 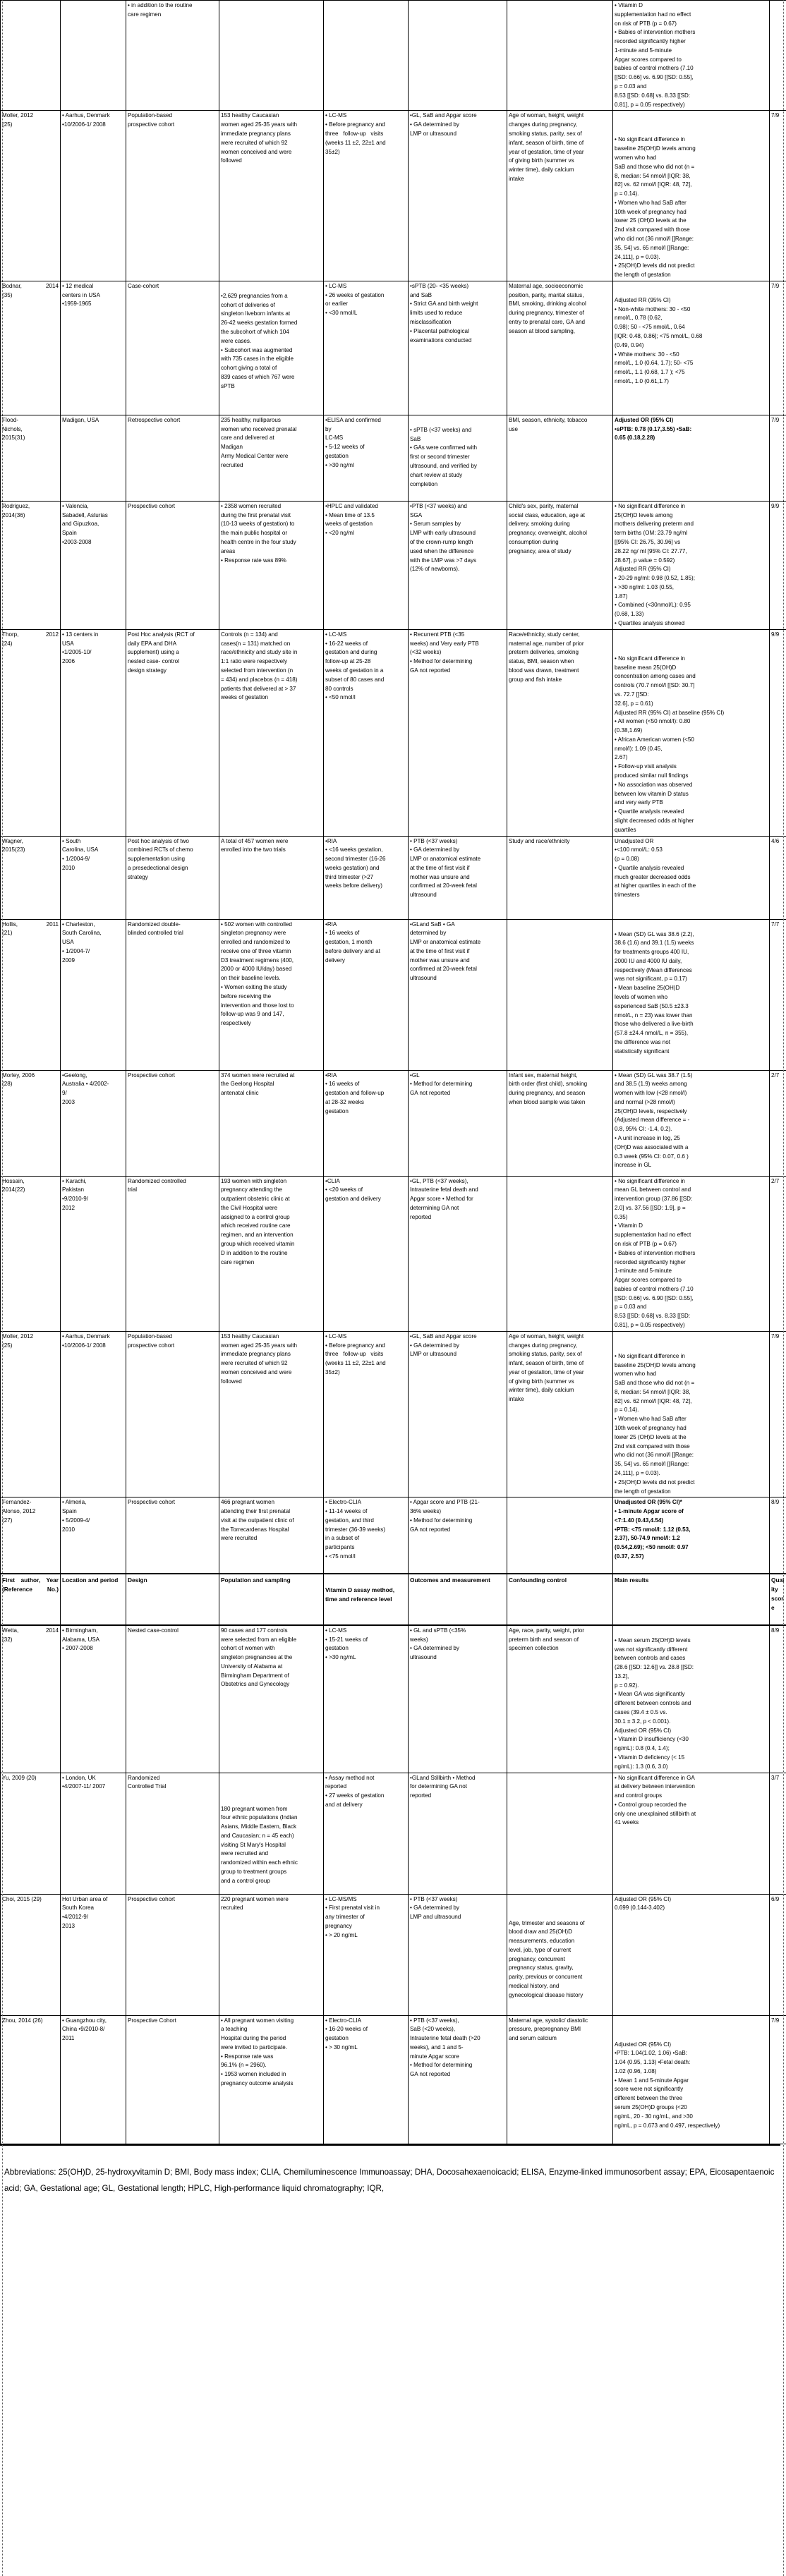 I want to click on quality-text: 4/6, so click(x=775, y=840).